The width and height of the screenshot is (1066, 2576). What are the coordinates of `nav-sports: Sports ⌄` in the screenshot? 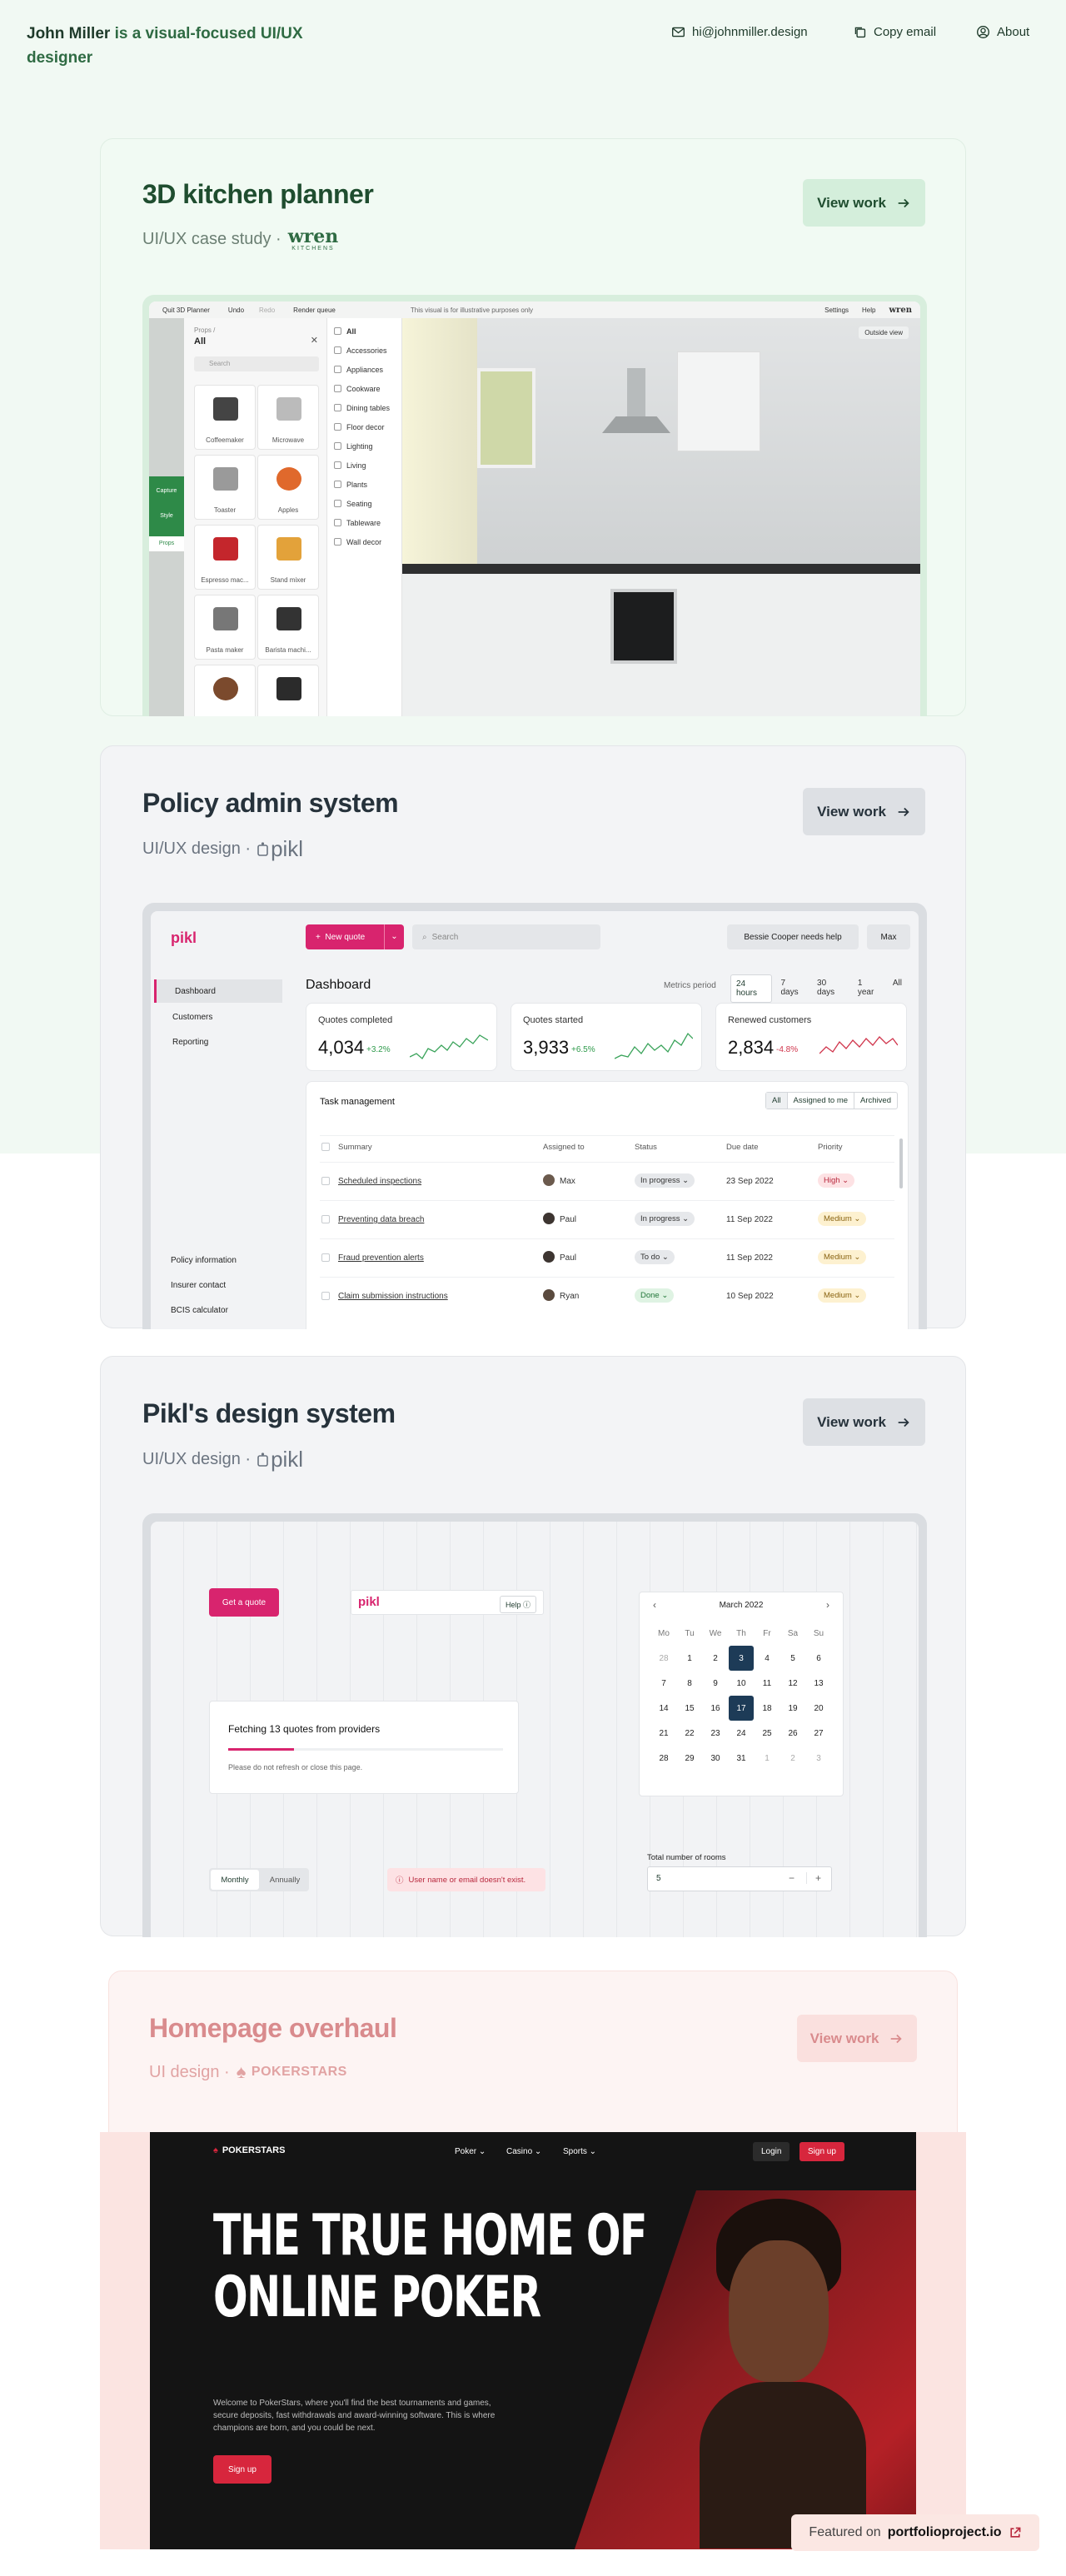 It's located at (580, 2151).